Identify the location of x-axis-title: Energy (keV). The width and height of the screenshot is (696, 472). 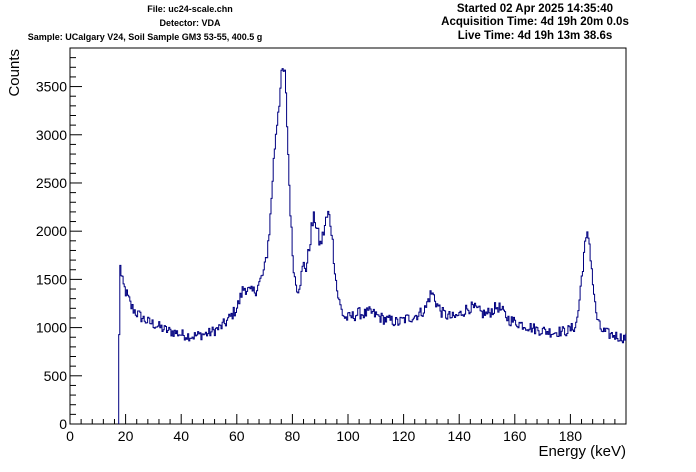
(582, 451).